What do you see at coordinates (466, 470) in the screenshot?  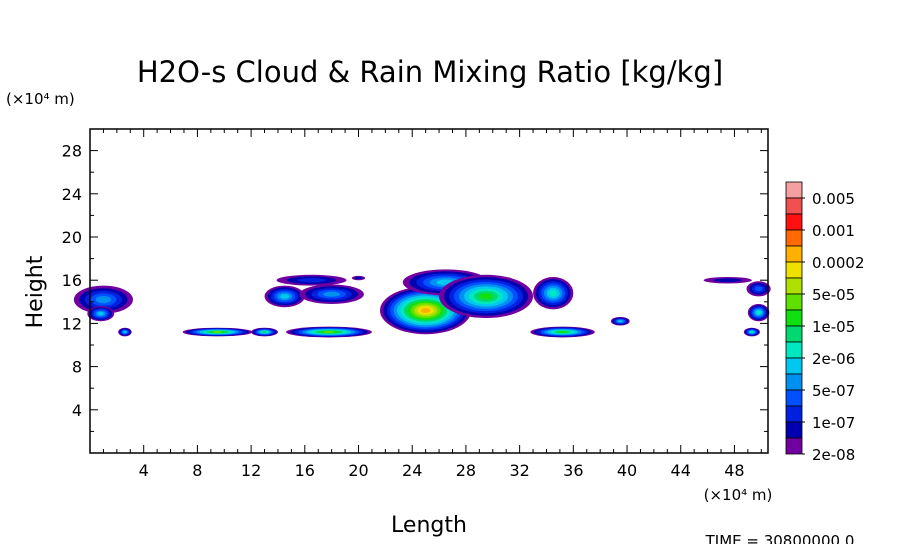 I see `x-tick-label: 28` at bounding box center [466, 470].